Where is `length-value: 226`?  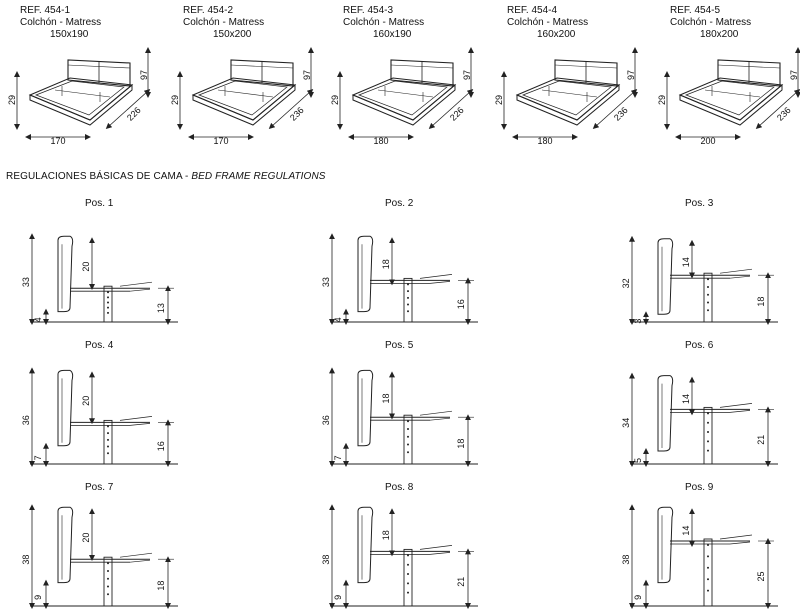
length-value: 226 is located at coordinates (134, 114).